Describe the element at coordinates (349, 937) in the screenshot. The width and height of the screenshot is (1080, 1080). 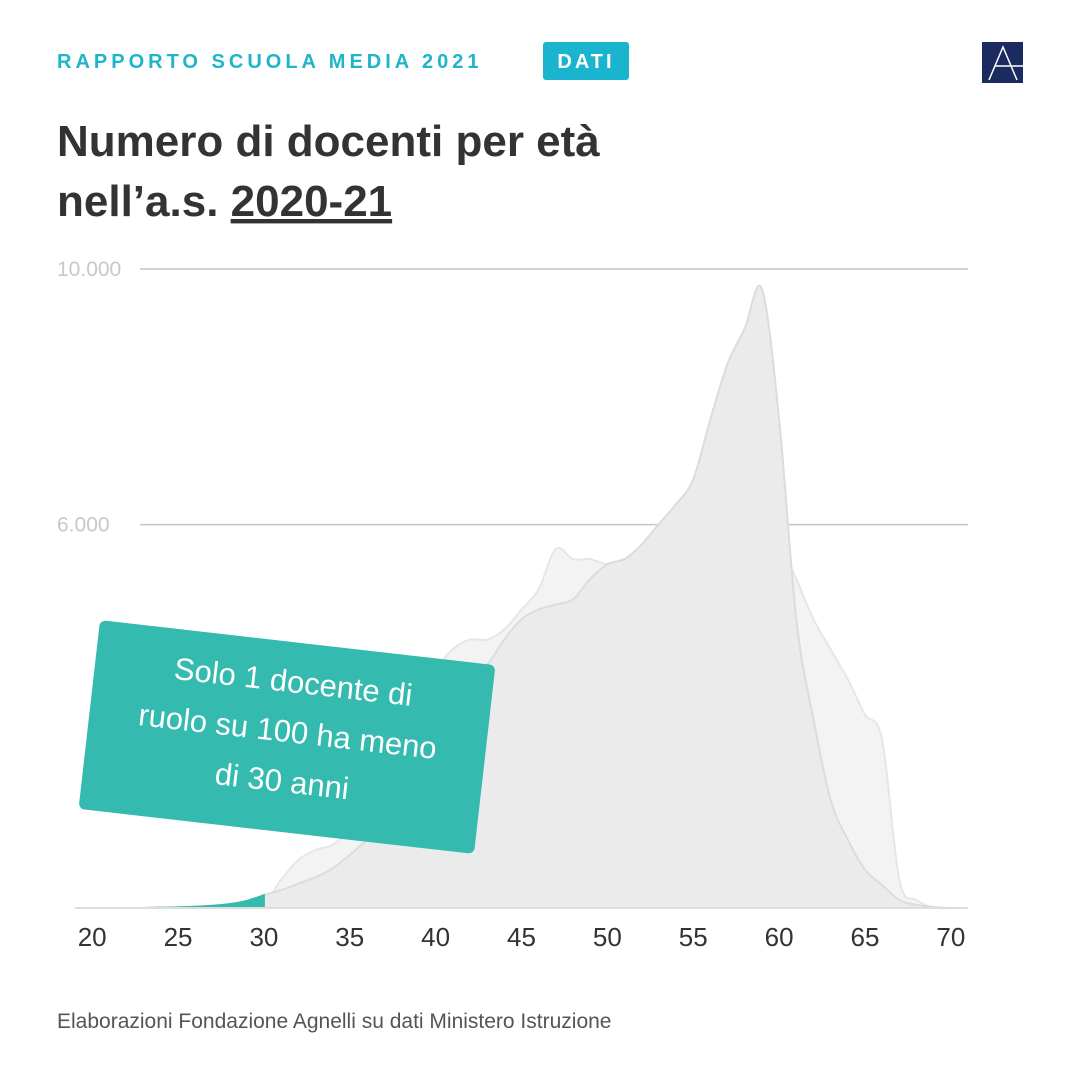
I see `x-tick-label: 35` at that location.